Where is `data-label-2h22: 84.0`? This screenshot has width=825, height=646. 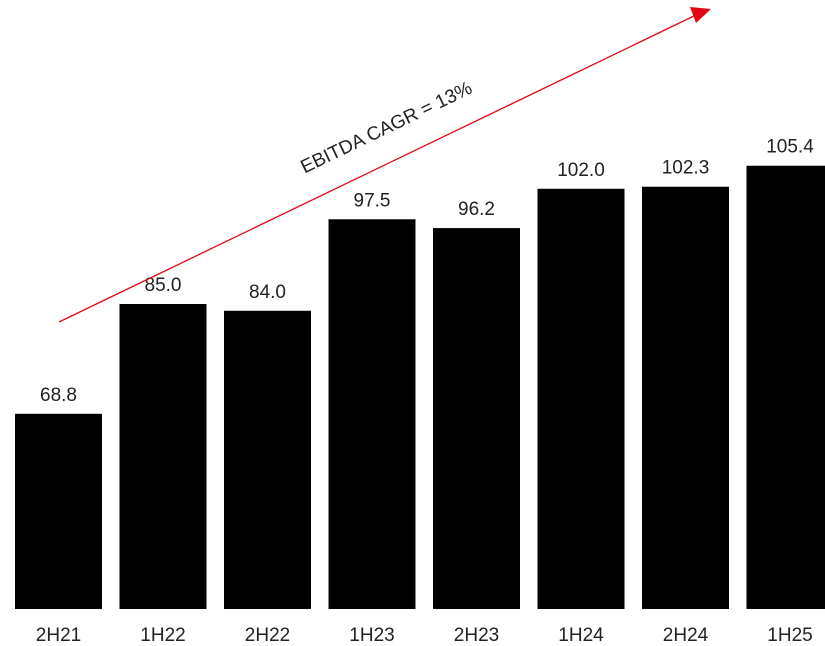 data-label-2h22: 84.0 is located at coordinates (267, 292).